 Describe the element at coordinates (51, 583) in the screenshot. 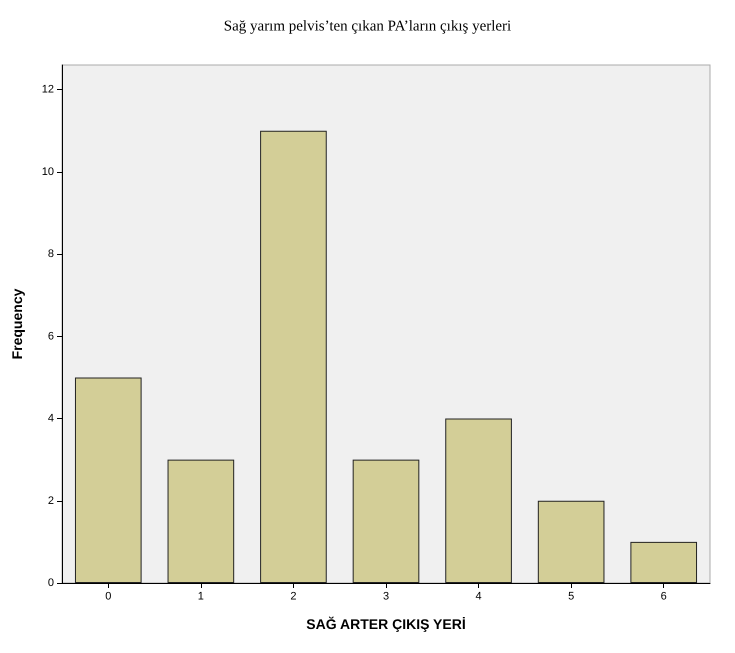

I see `y-tick-label: 0` at that location.